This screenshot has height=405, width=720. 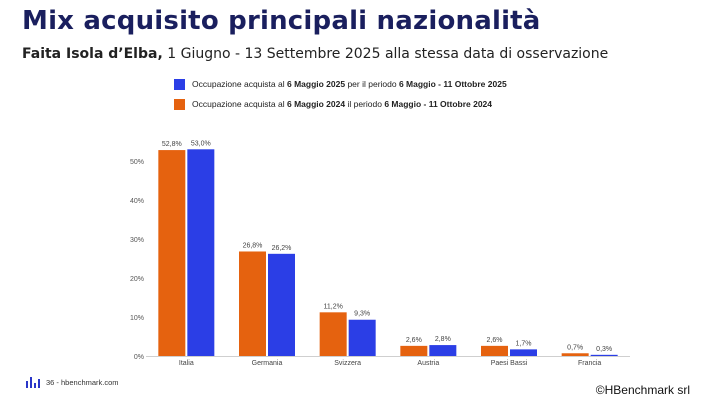 I want to click on data-label: 26,2%, so click(x=282, y=248).